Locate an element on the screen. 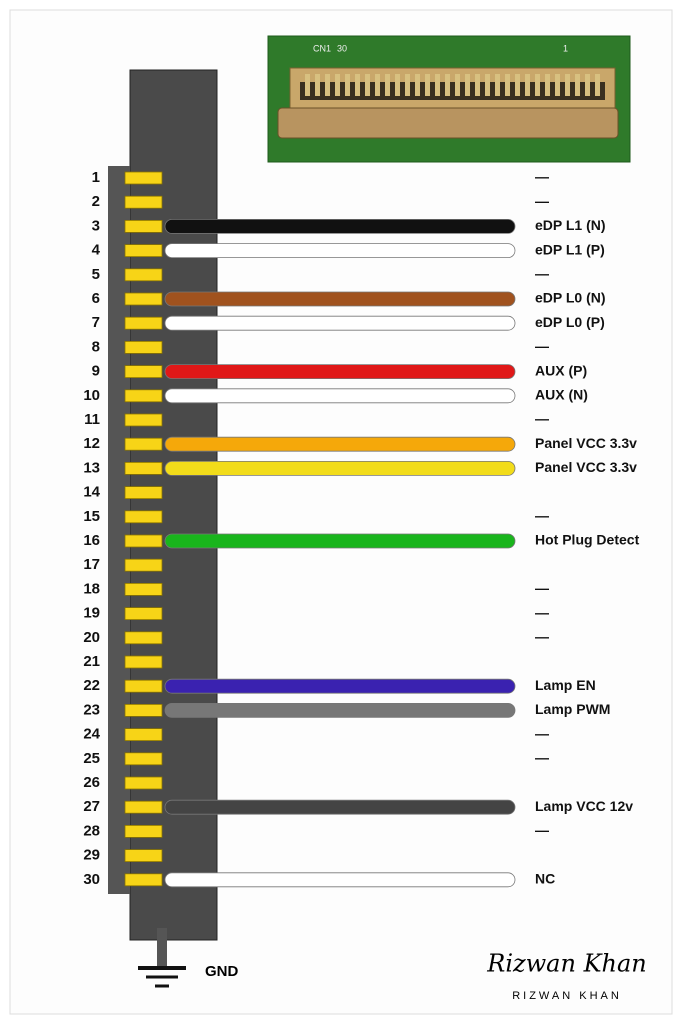 This screenshot has height=1024, width=682. pin-number: 22 is located at coordinates (91, 685).